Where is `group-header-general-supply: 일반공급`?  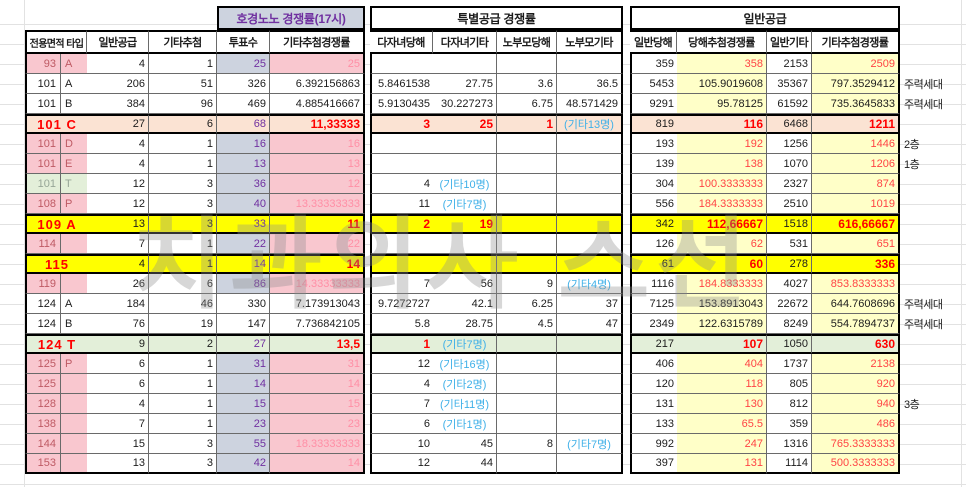
group-header-general-supply: 일반공급 is located at coordinates (765, 18).